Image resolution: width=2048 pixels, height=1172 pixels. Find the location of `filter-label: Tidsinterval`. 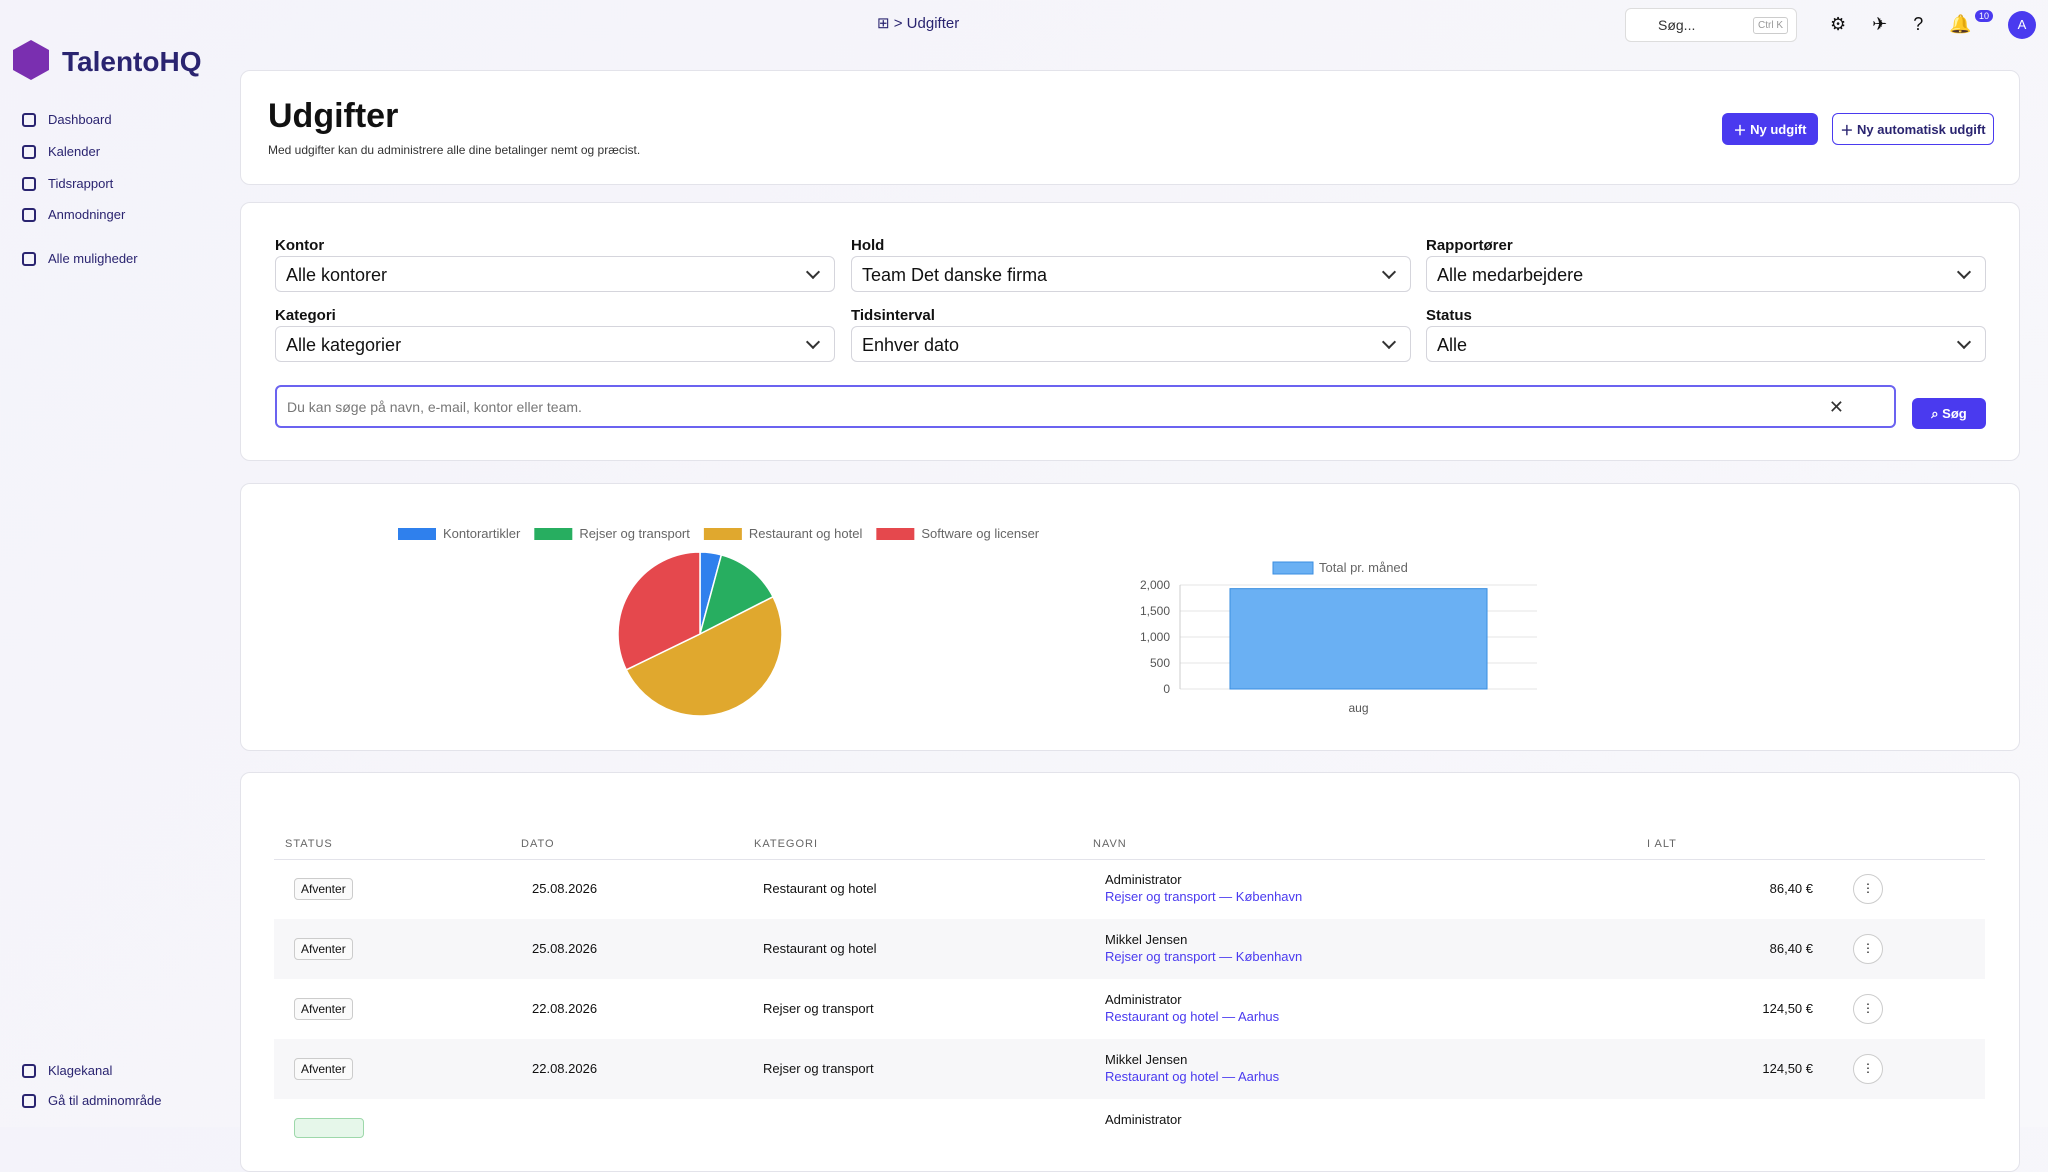

filter-label: Tidsinterval is located at coordinates (893, 315).